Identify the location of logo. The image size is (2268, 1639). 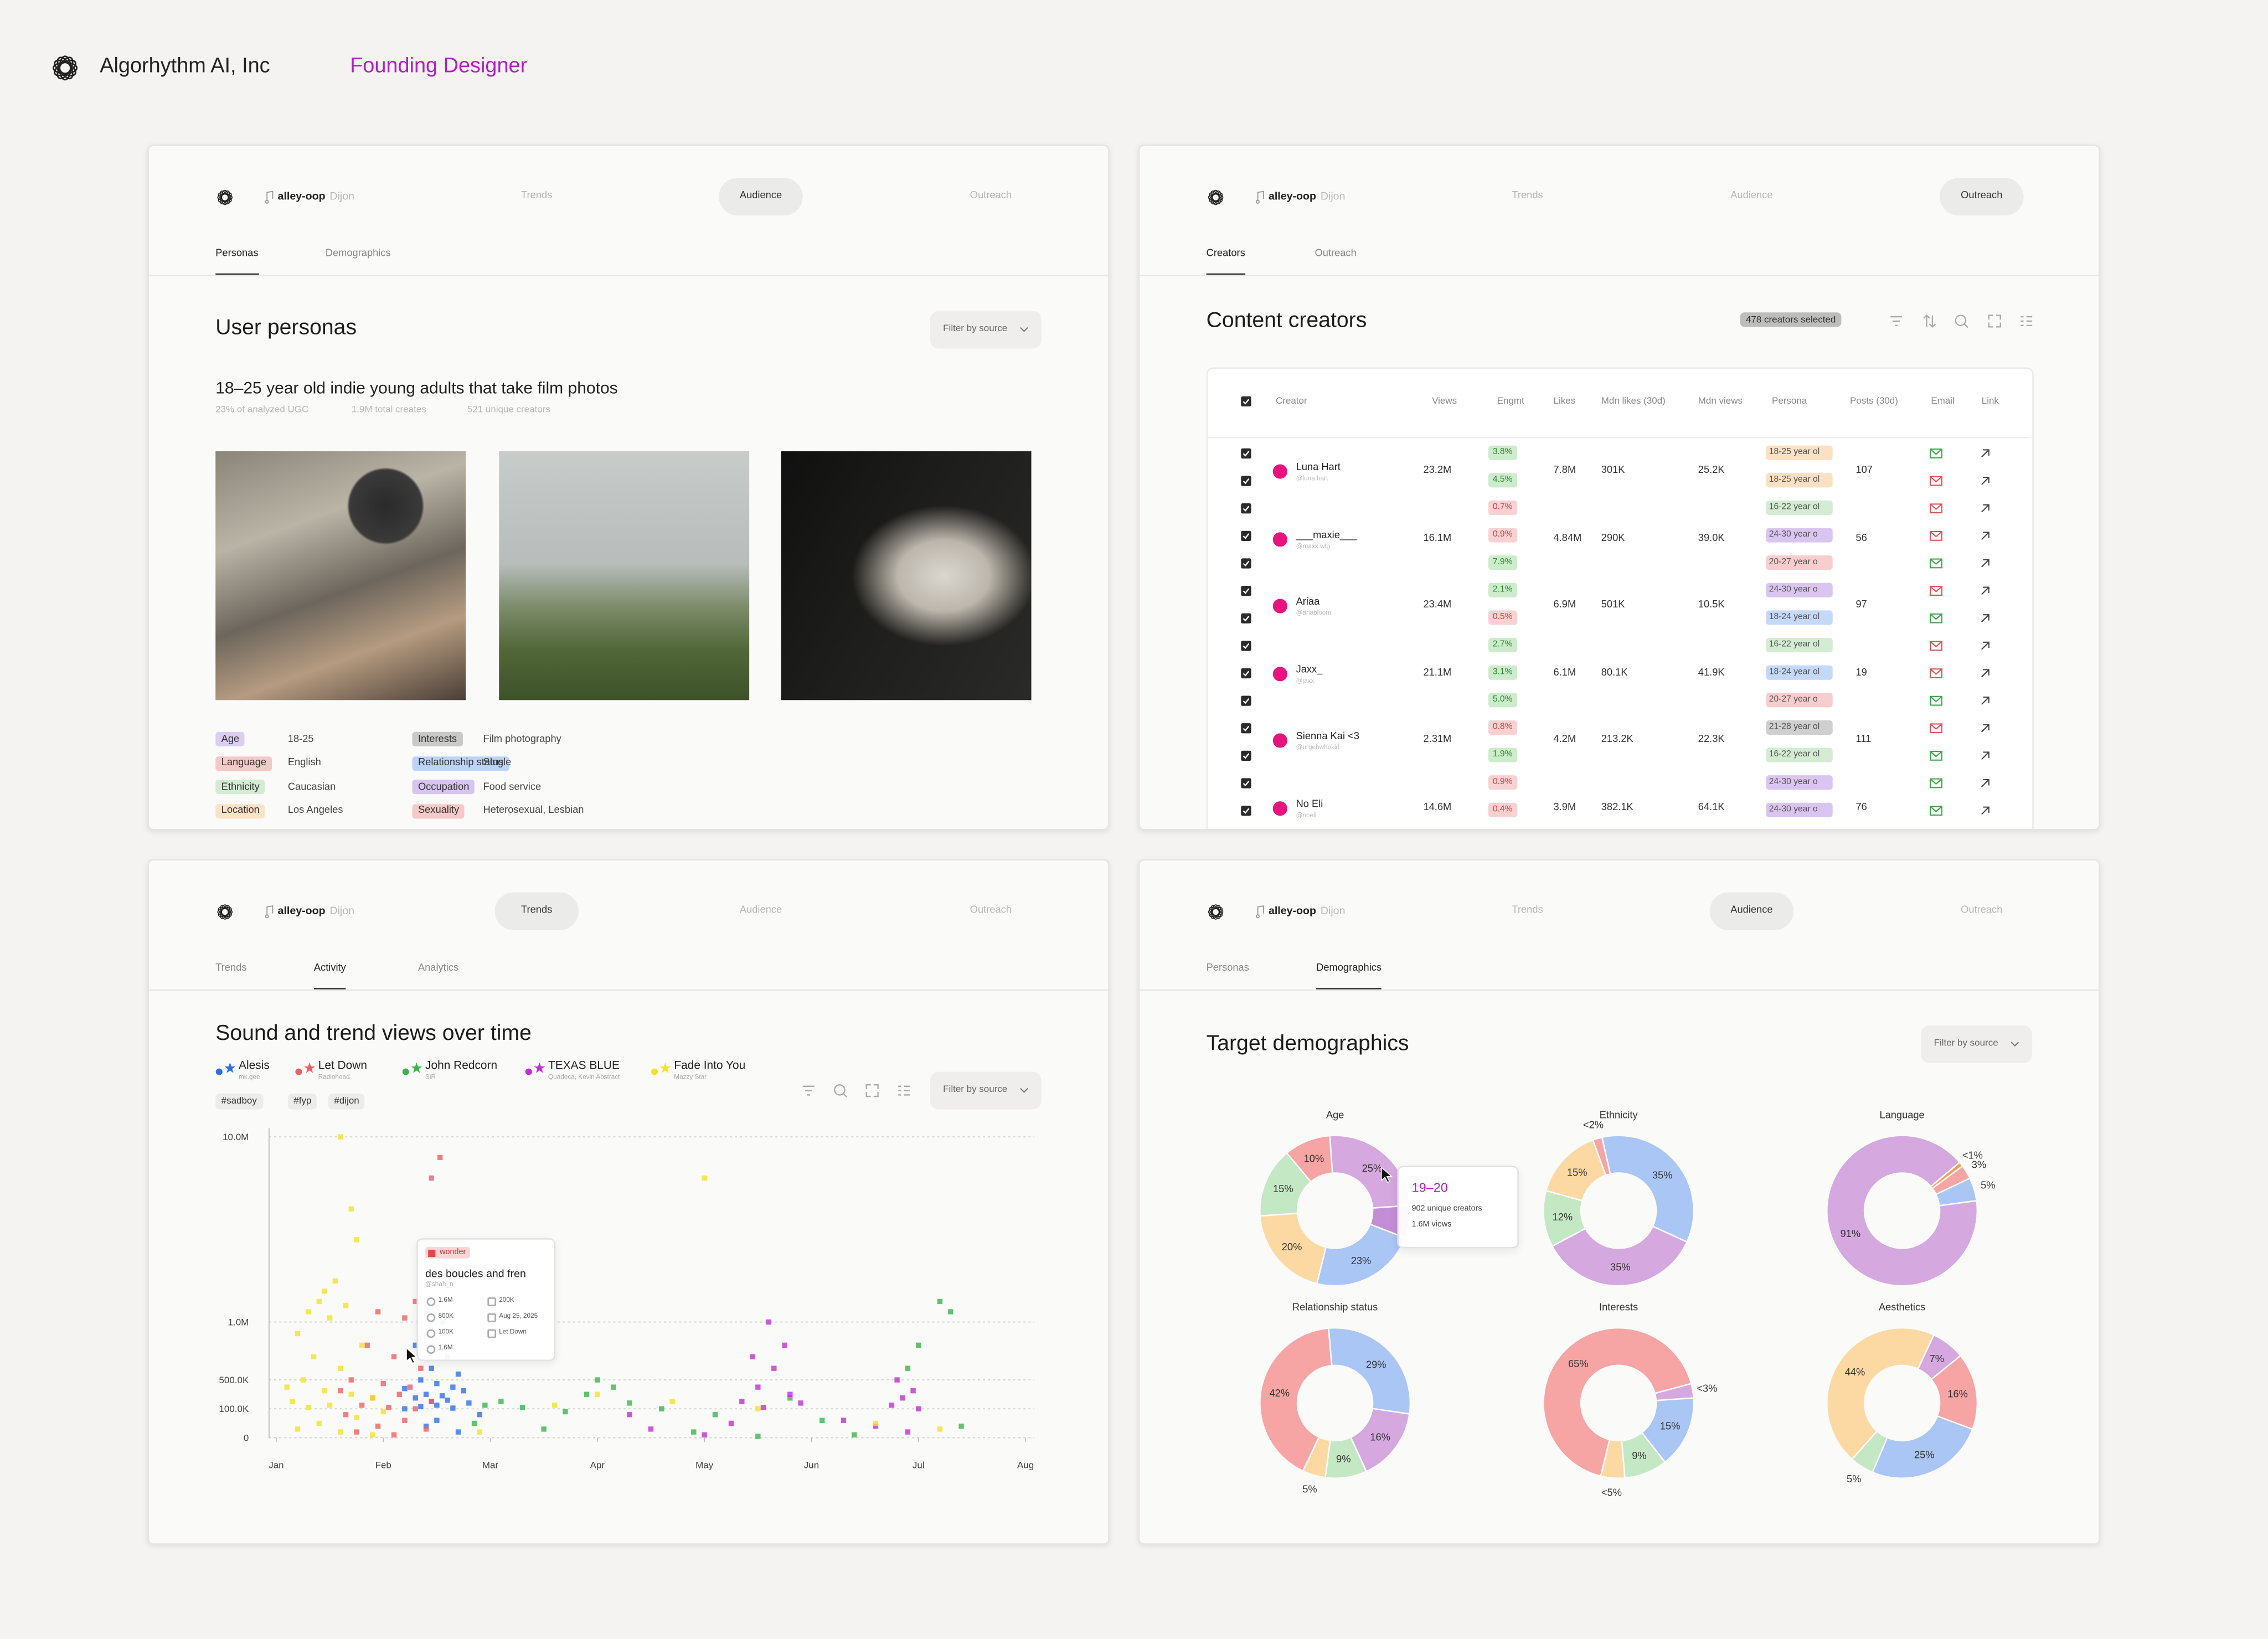
(1215, 197).